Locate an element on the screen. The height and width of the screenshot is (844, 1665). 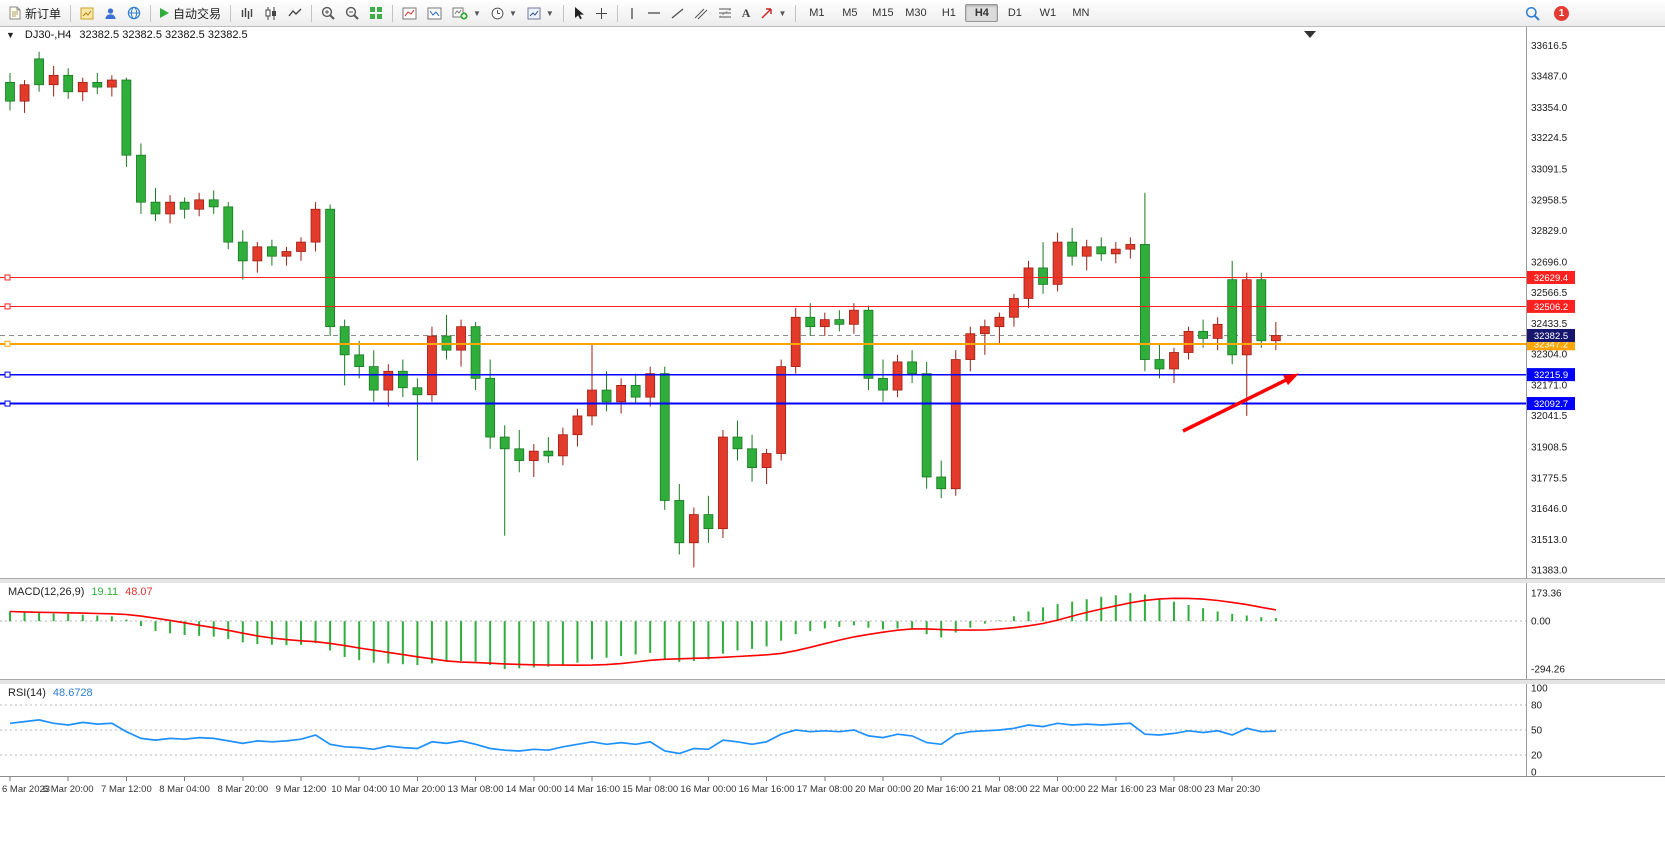
bar-chart-icon is located at coordinates (247, 13).